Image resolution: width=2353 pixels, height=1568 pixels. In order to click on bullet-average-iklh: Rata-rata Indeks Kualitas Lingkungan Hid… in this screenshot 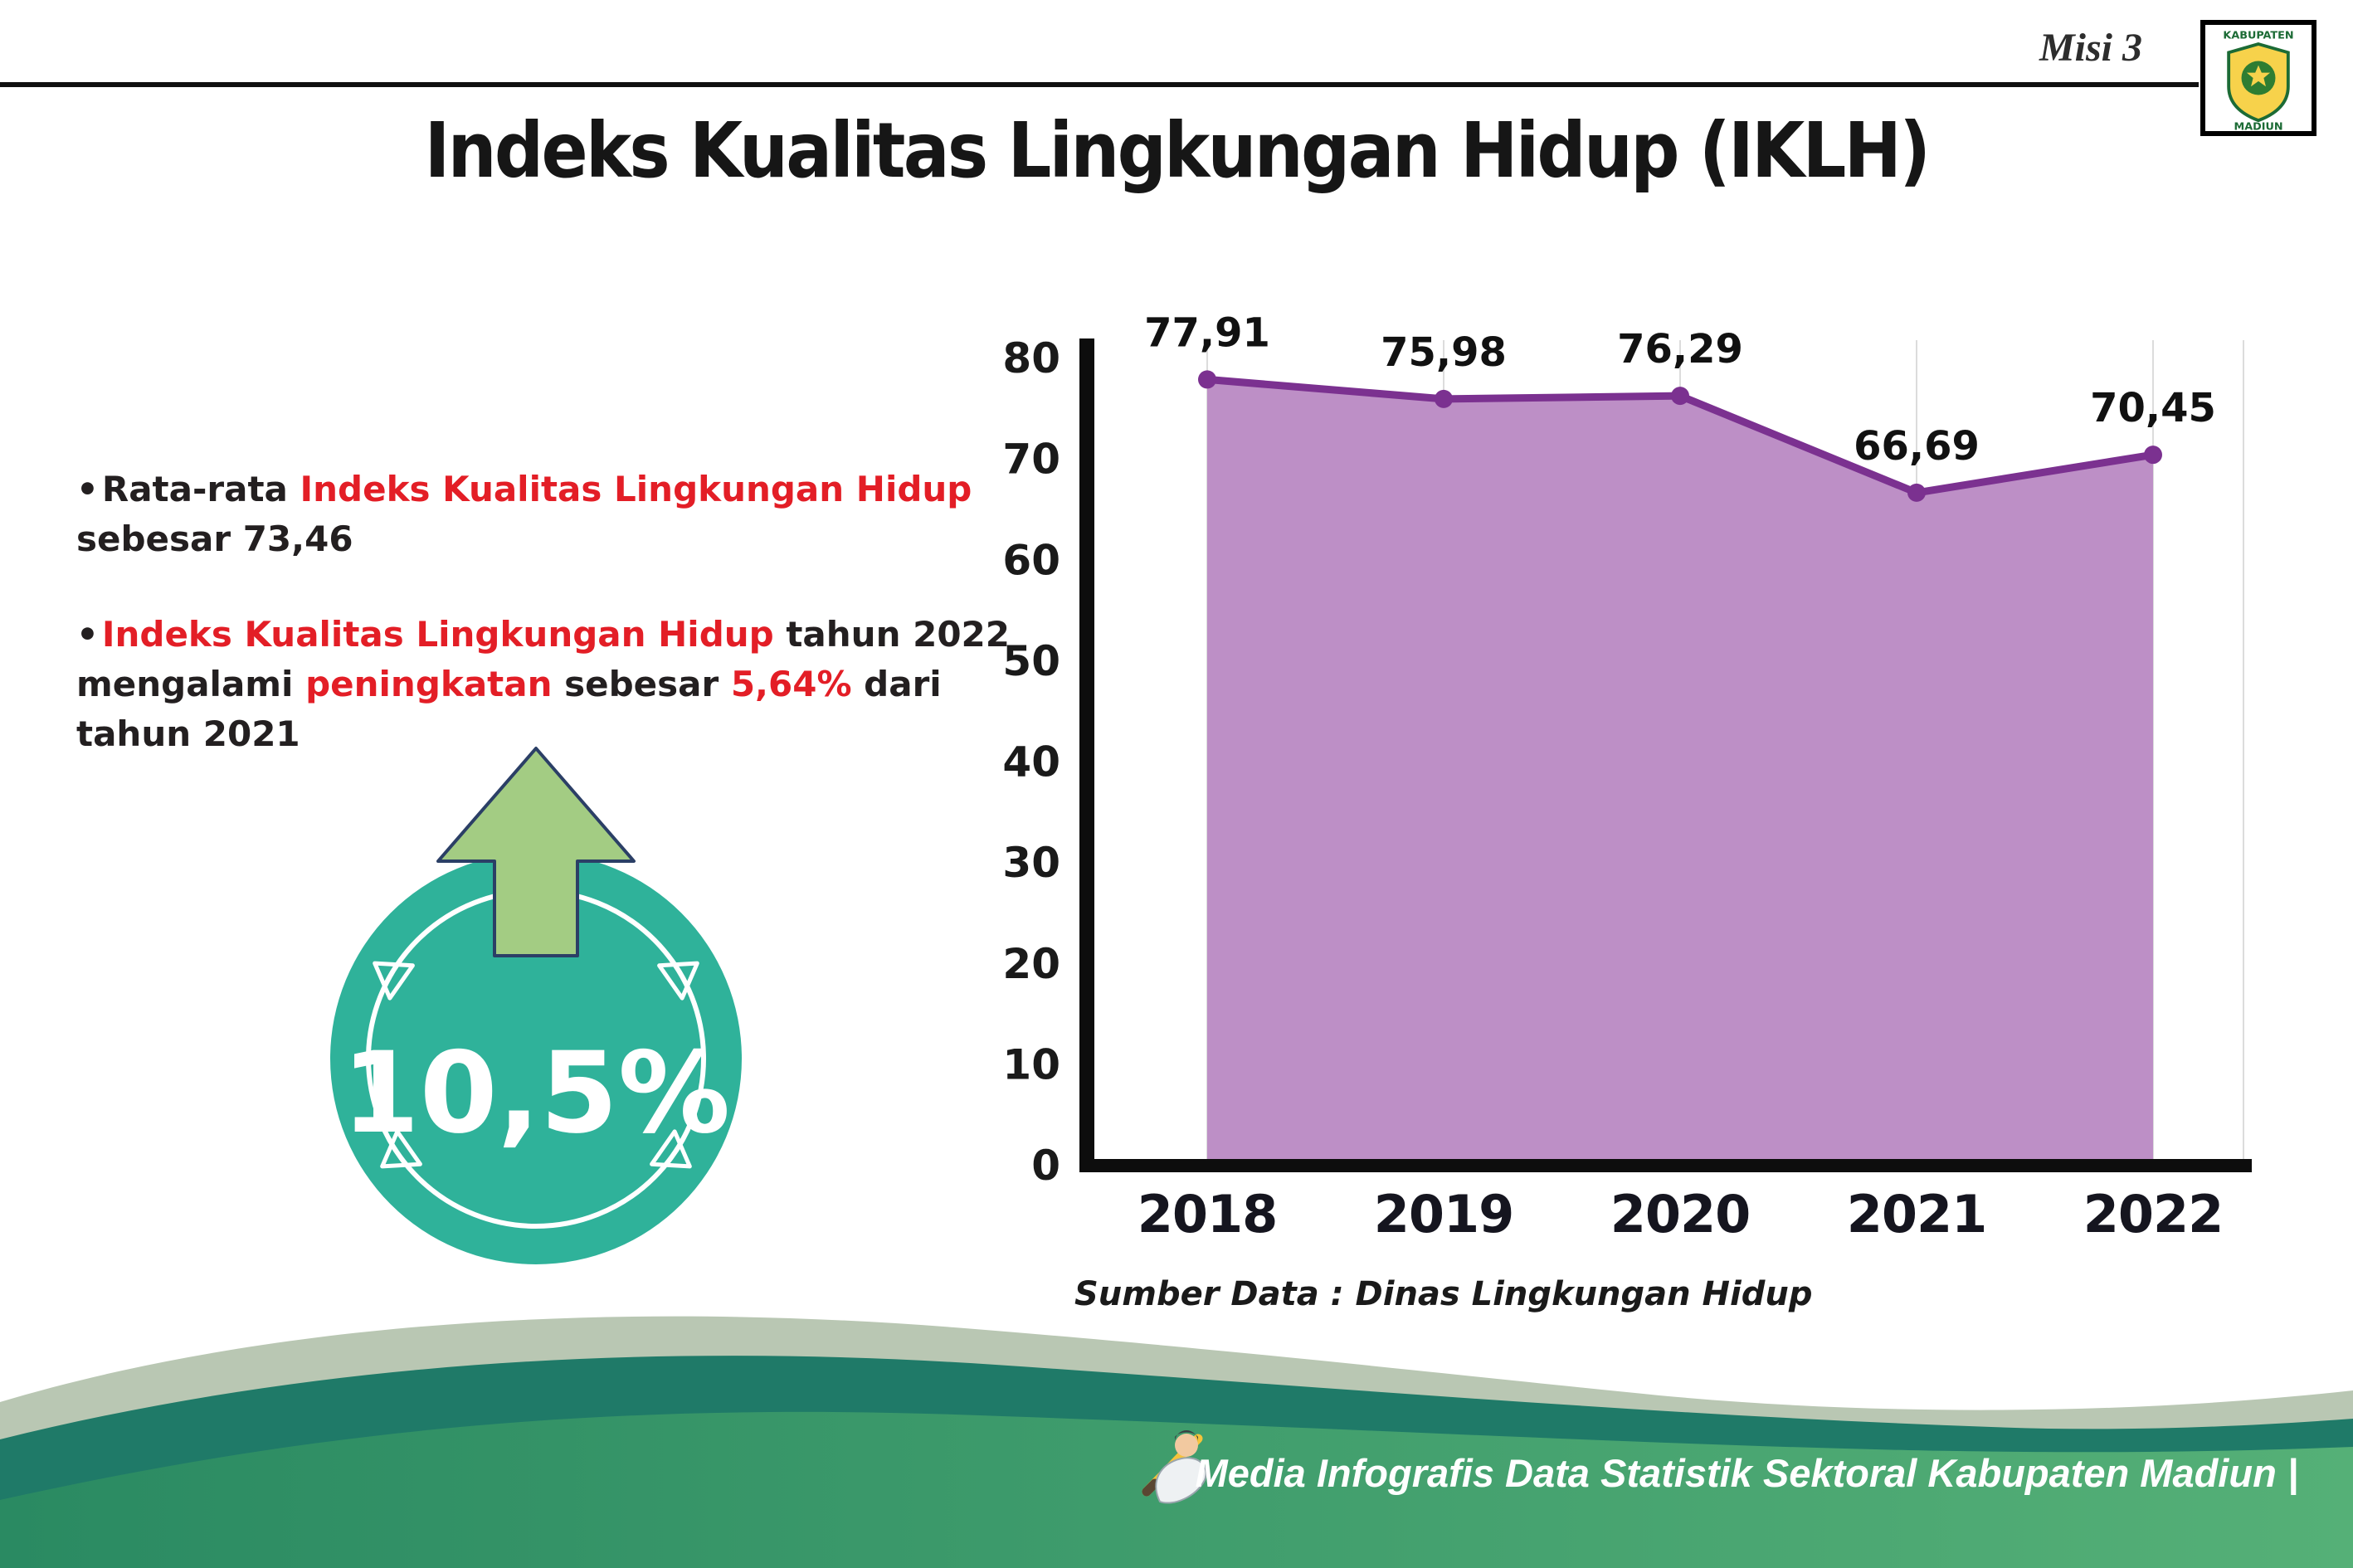, I will do `click(557, 514)`.